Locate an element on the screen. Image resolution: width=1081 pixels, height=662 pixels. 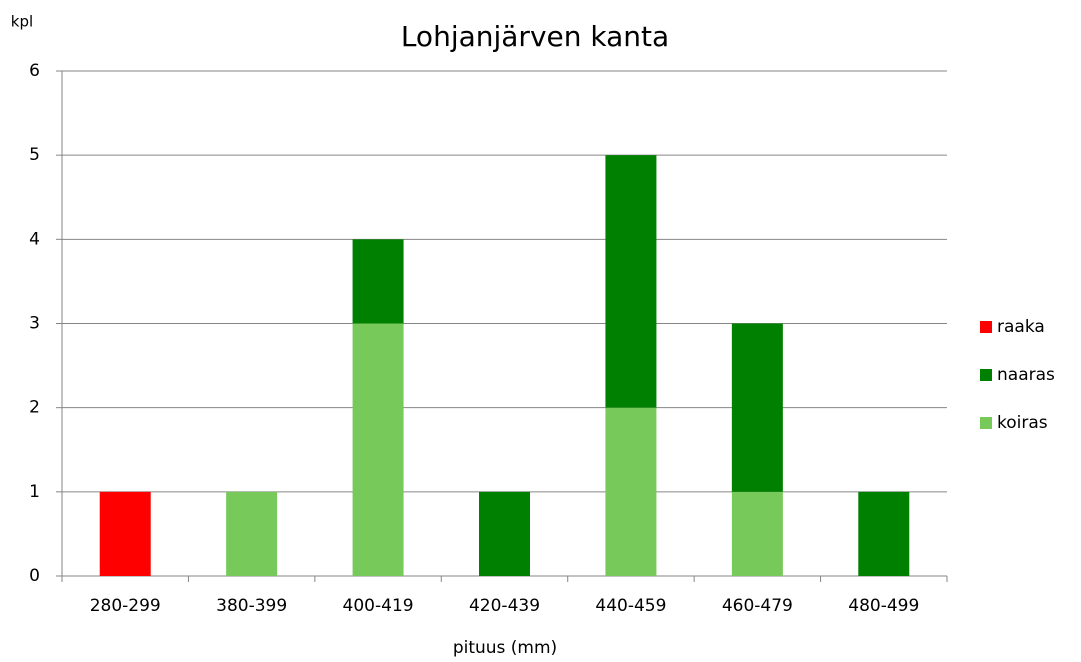
y-tick-label: 0 is located at coordinates (34, 576).